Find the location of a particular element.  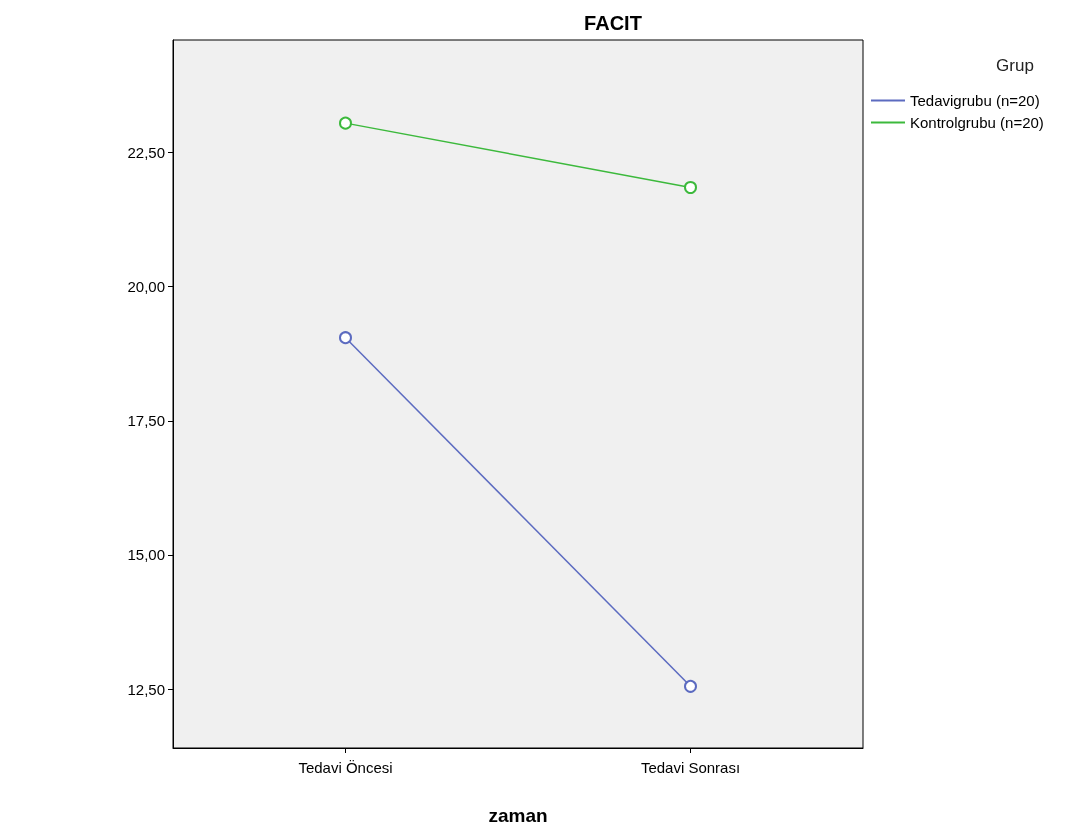

legend-label: Kontrolgrubu (n=20) is located at coordinates (977, 122).